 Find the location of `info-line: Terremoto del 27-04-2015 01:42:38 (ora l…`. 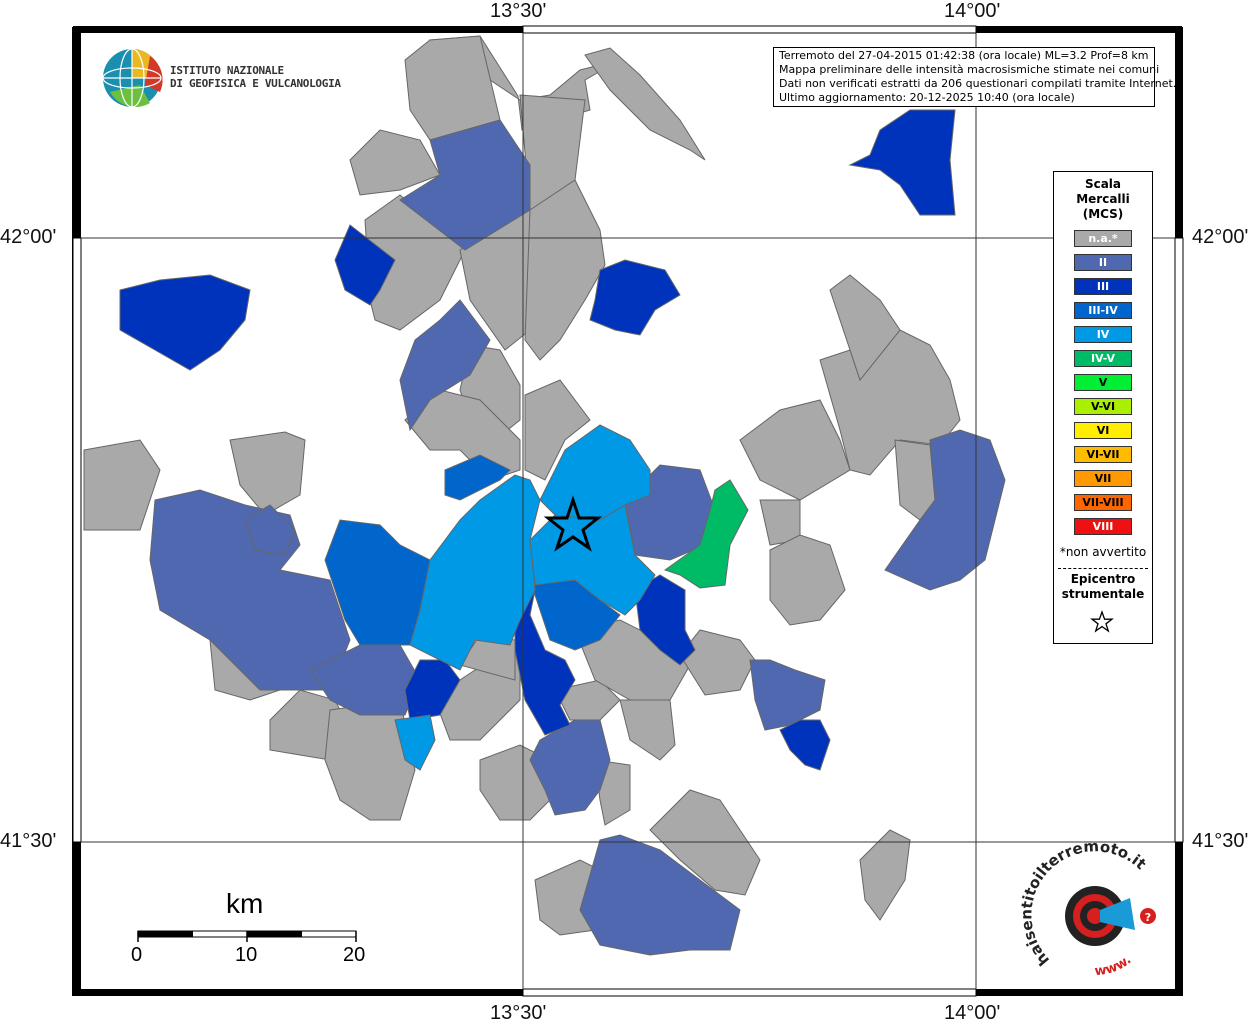

info-line: Terremoto del 27-04-2015 01:42:38 (ora l… is located at coordinates (964, 55).